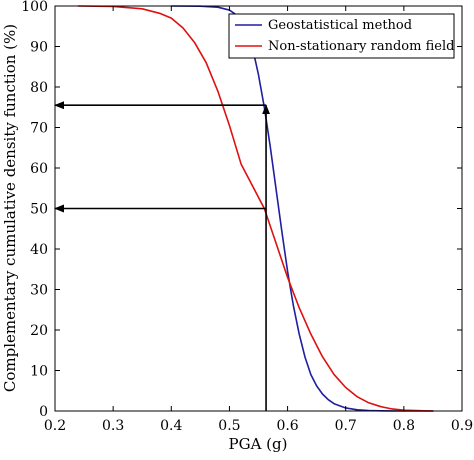 This screenshot has height=460, width=474. What do you see at coordinates (39, 48) in the screenshot?
I see `y-tick-label: 90` at bounding box center [39, 48].